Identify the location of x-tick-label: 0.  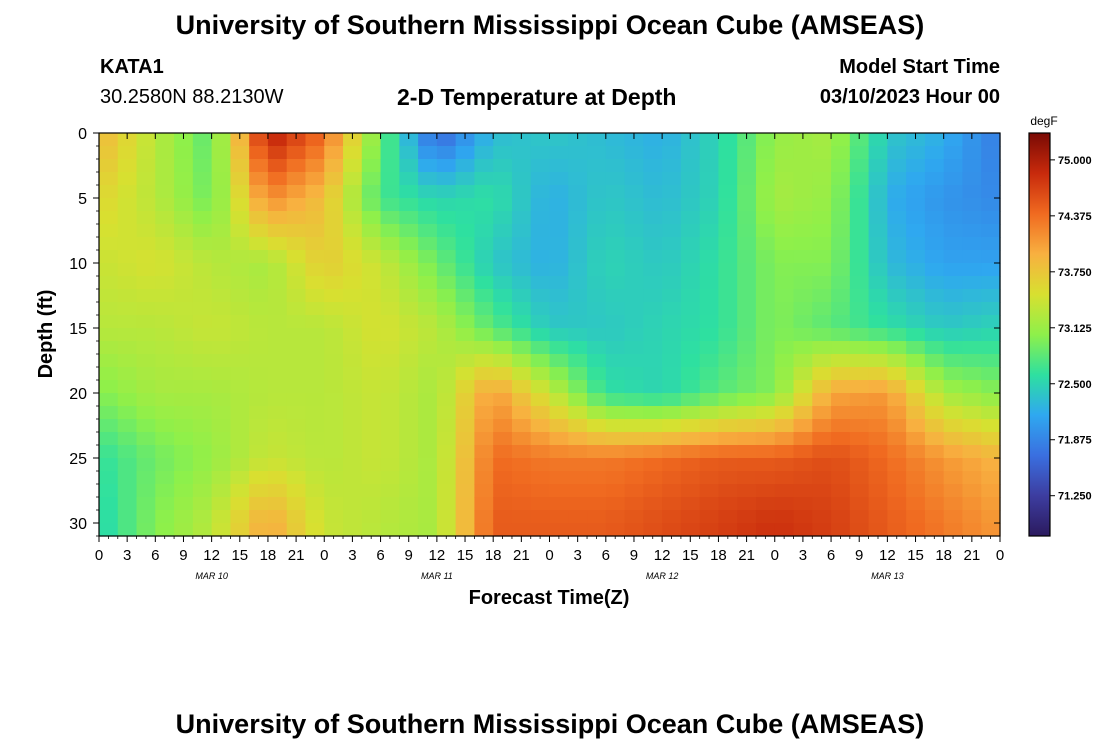
(549, 555).